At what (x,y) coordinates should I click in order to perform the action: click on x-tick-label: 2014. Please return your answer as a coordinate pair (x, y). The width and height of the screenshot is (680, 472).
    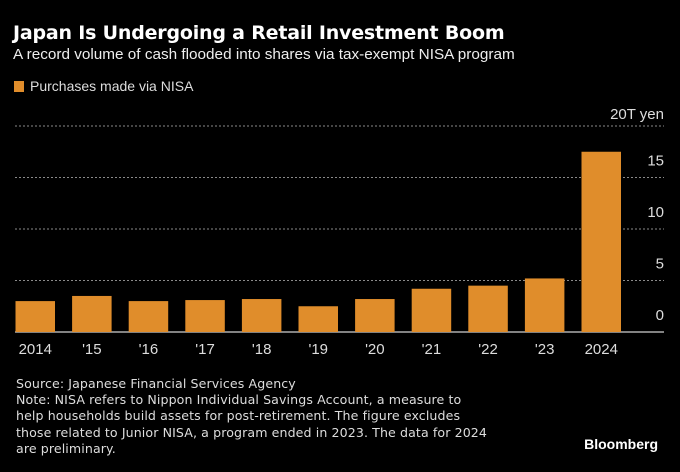
    Looking at the image, I should click on (35, 349).